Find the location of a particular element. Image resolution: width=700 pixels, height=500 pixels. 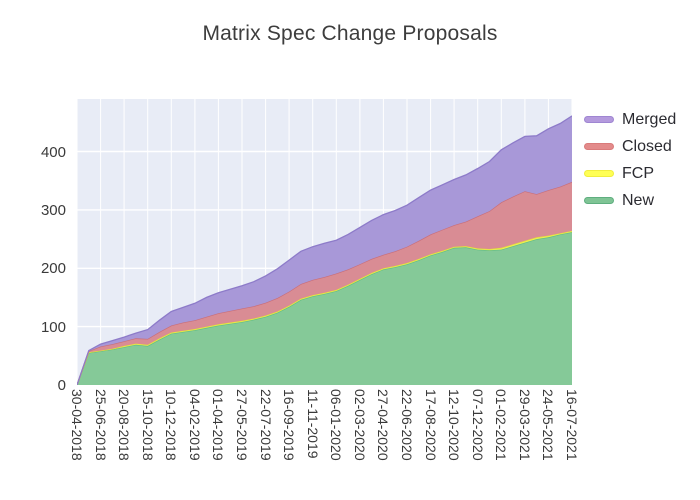

legend: Merged Closed FCP New is located at coordinates (630, 160).